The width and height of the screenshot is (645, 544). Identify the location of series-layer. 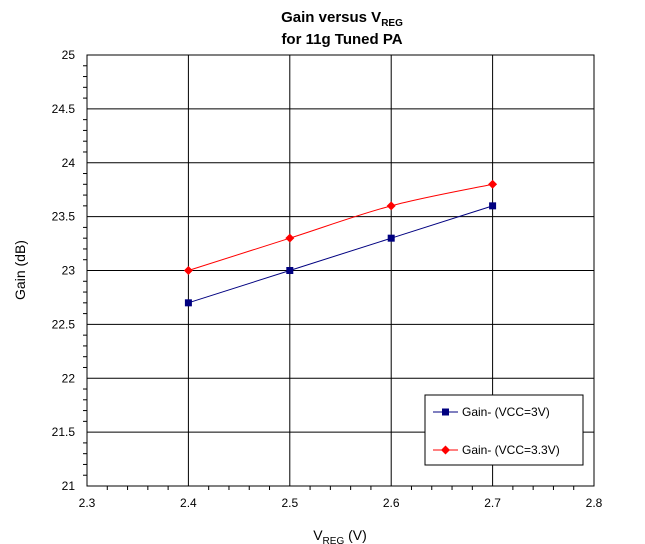
(340, 243).